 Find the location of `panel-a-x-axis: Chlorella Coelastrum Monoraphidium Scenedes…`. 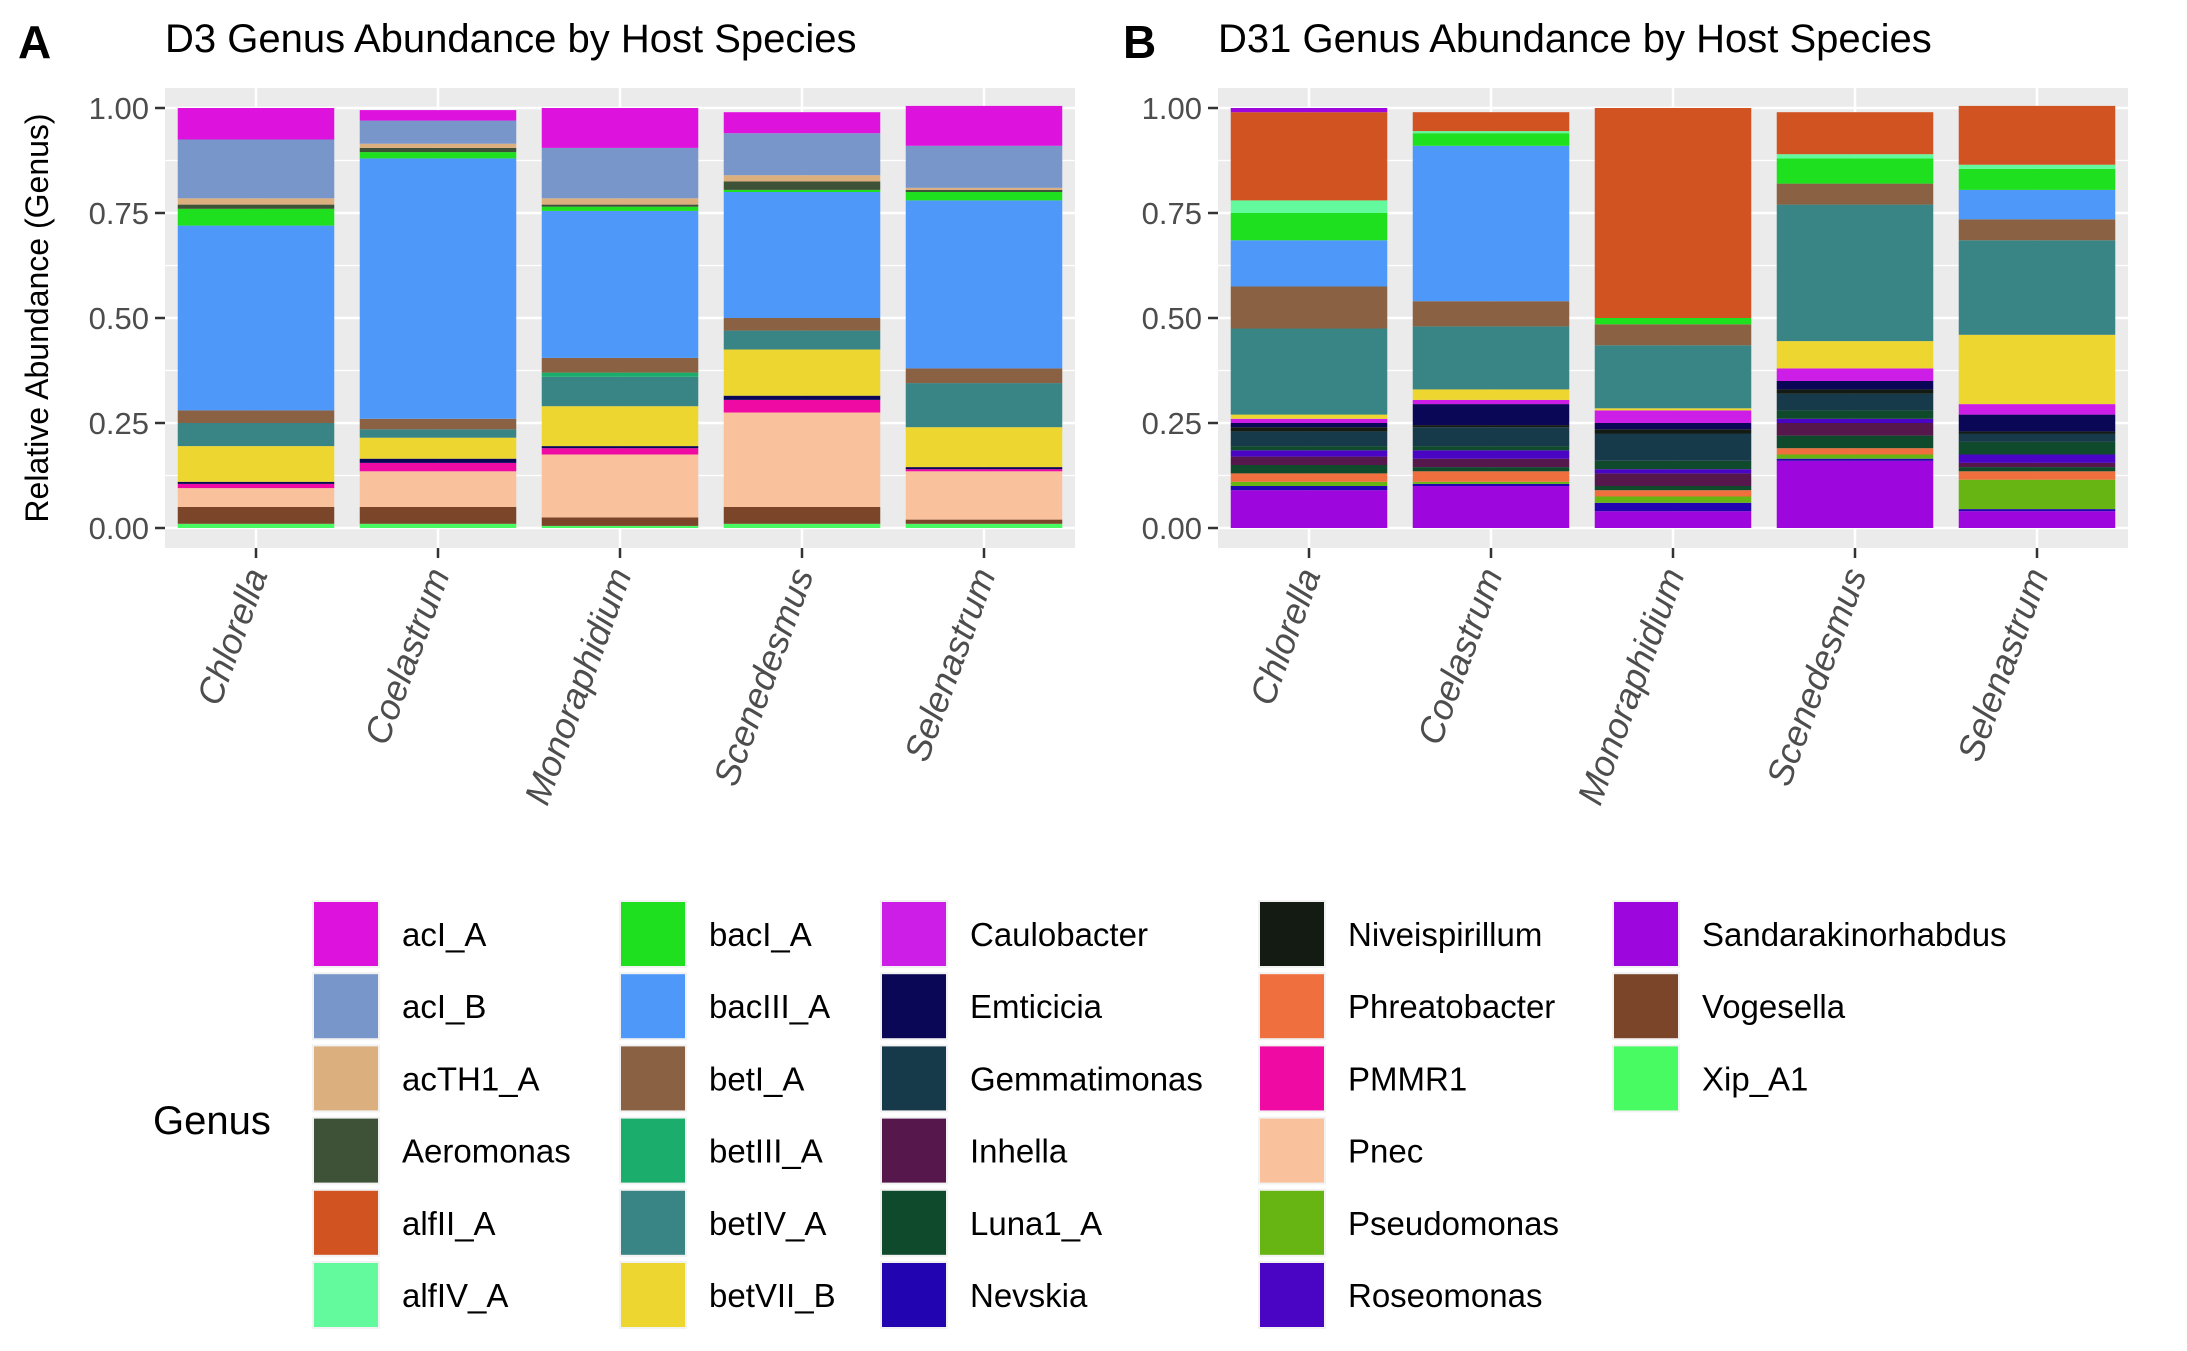

panel-a-x-axis: Chlorella Coelastrum Monoraphidium Scenedes… is located at coordinates (596, 679).